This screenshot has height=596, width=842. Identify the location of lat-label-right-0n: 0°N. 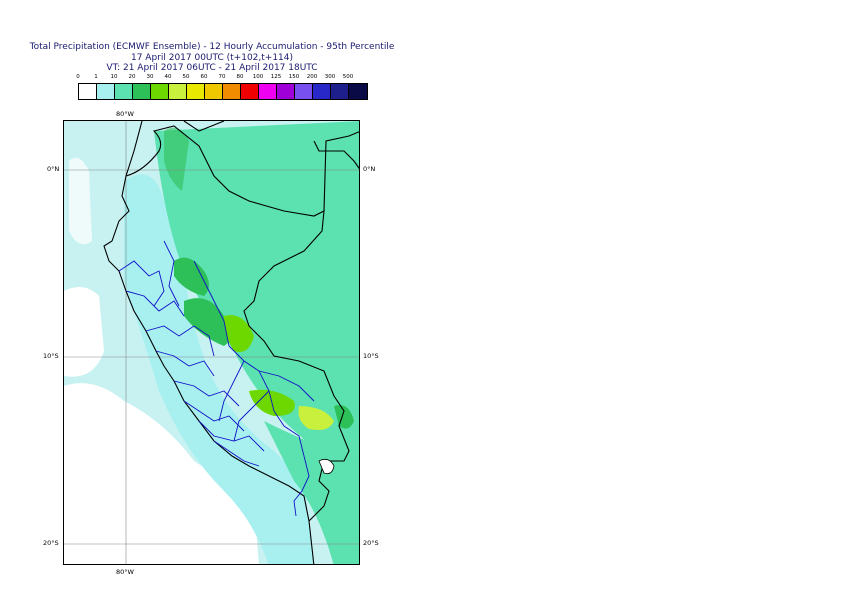
(369, 169).